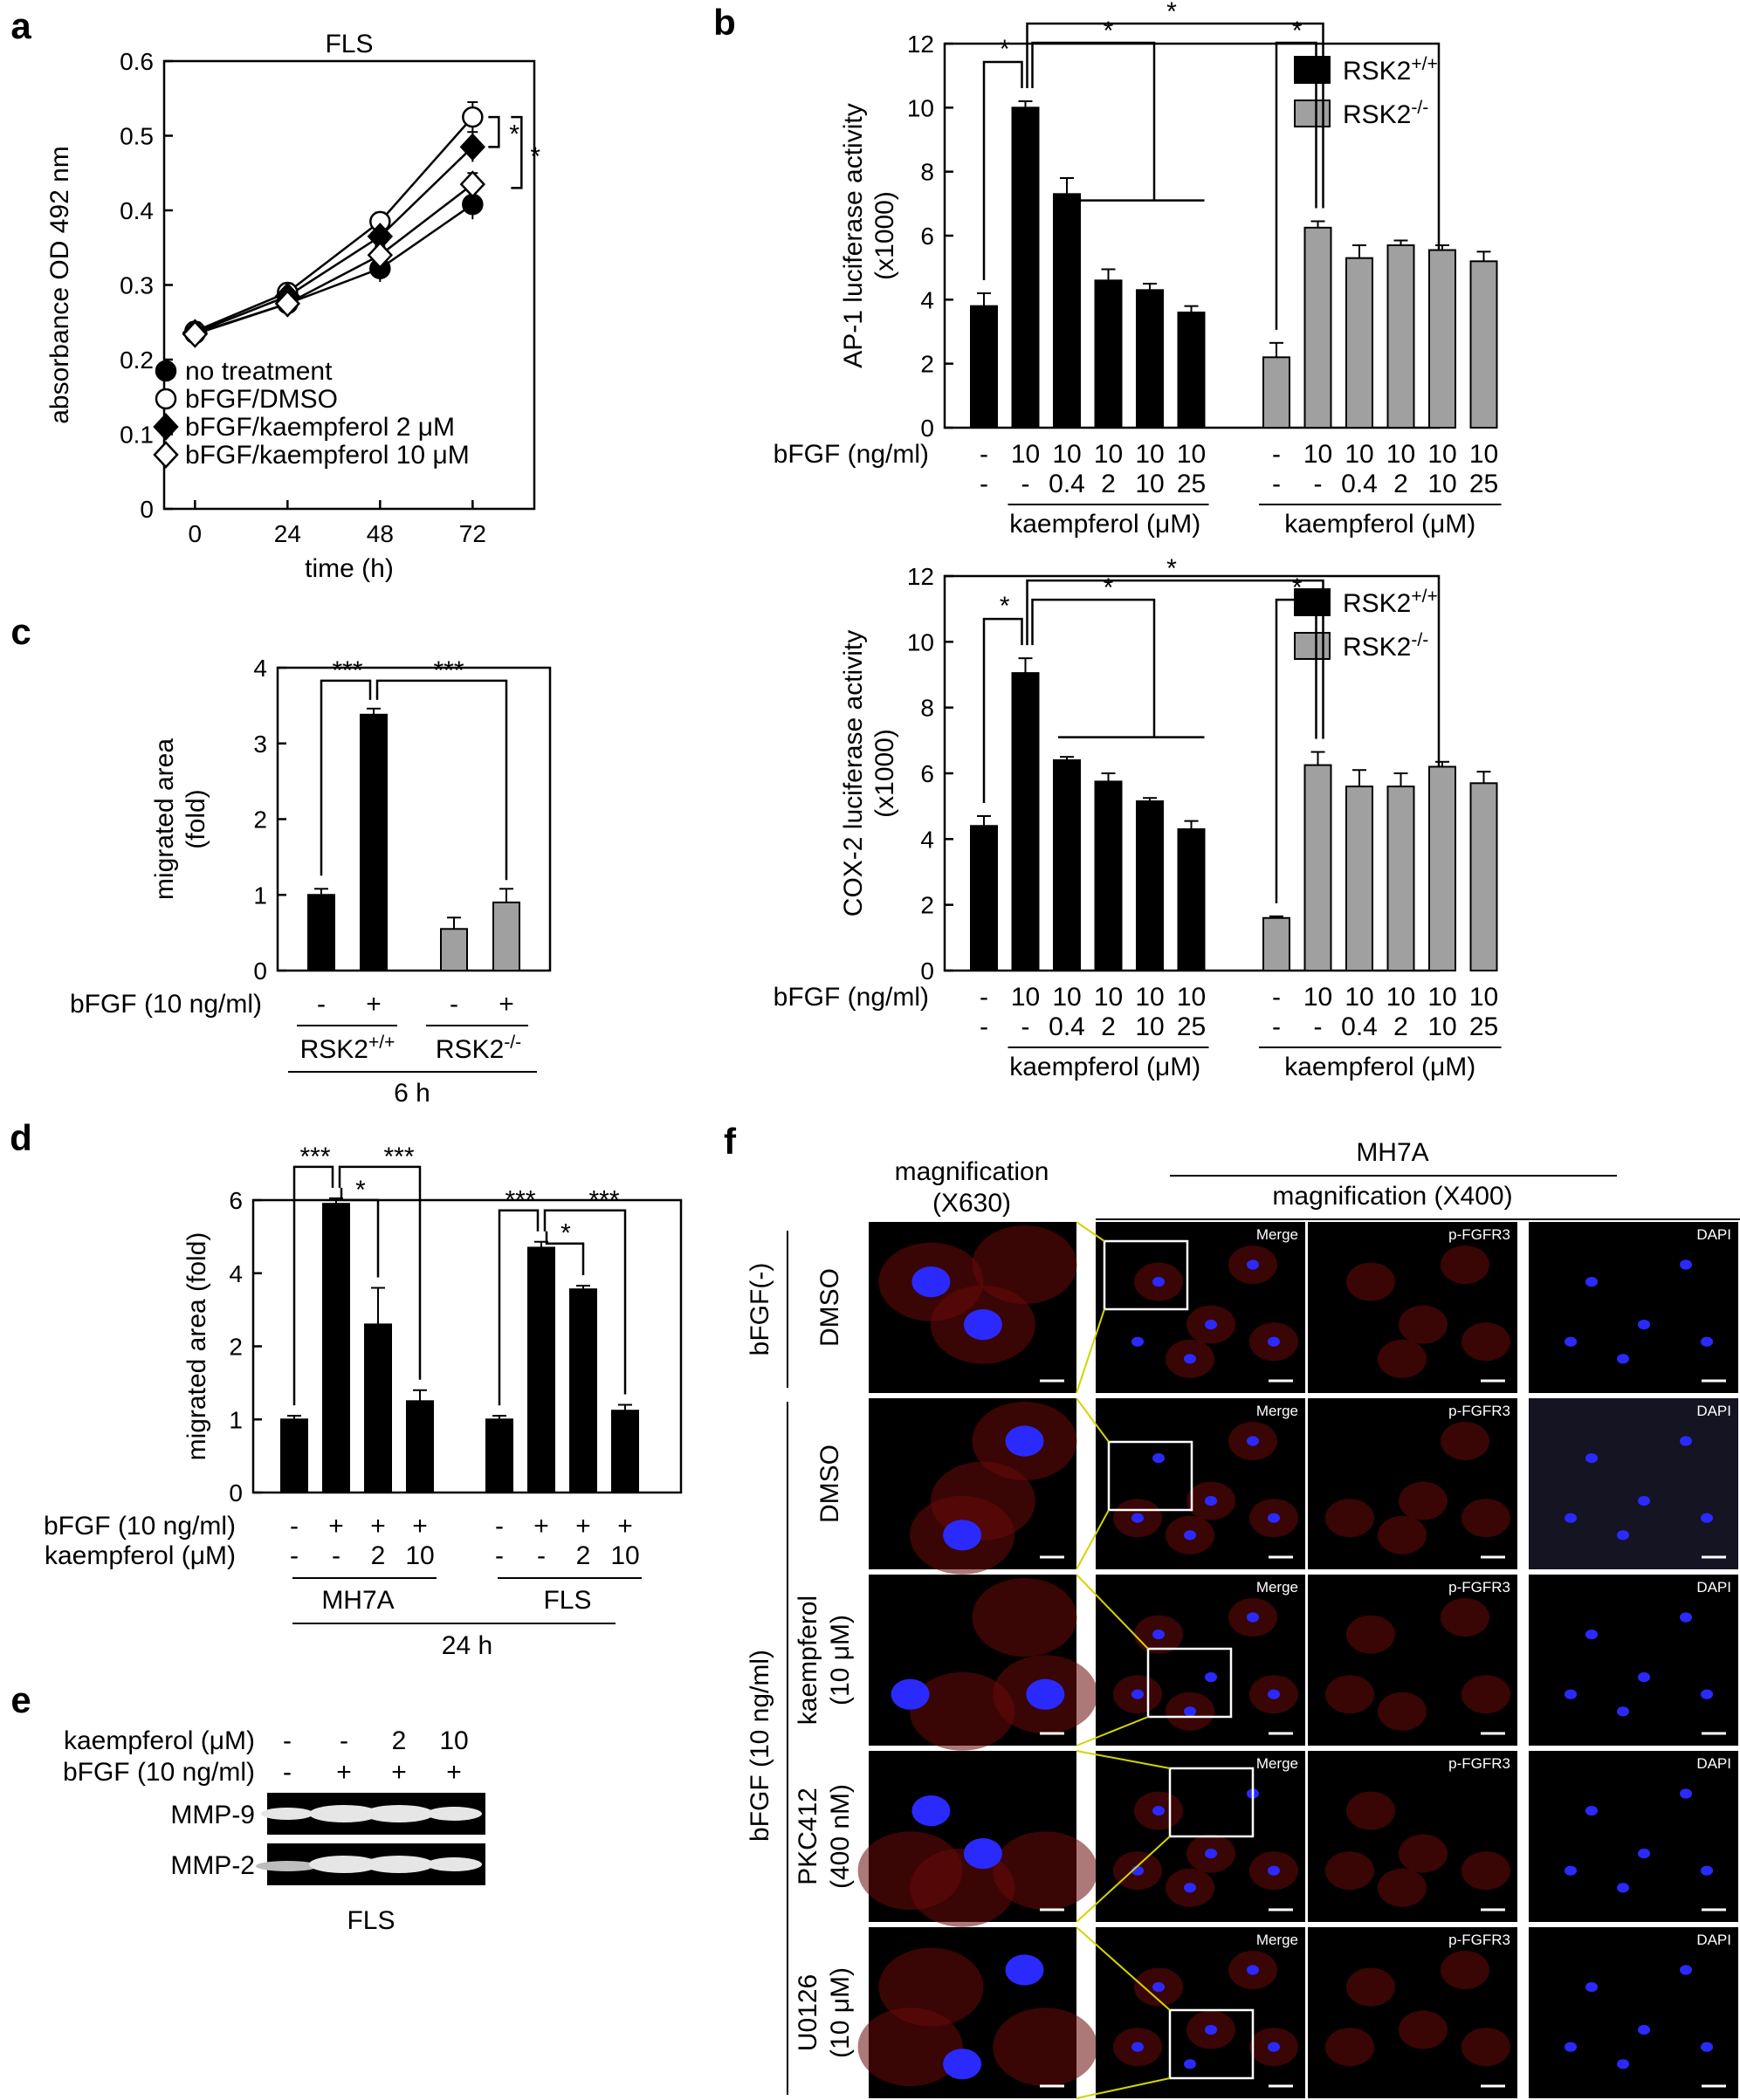  I want to click on row-label: (10 μM), so click(840, 1660).